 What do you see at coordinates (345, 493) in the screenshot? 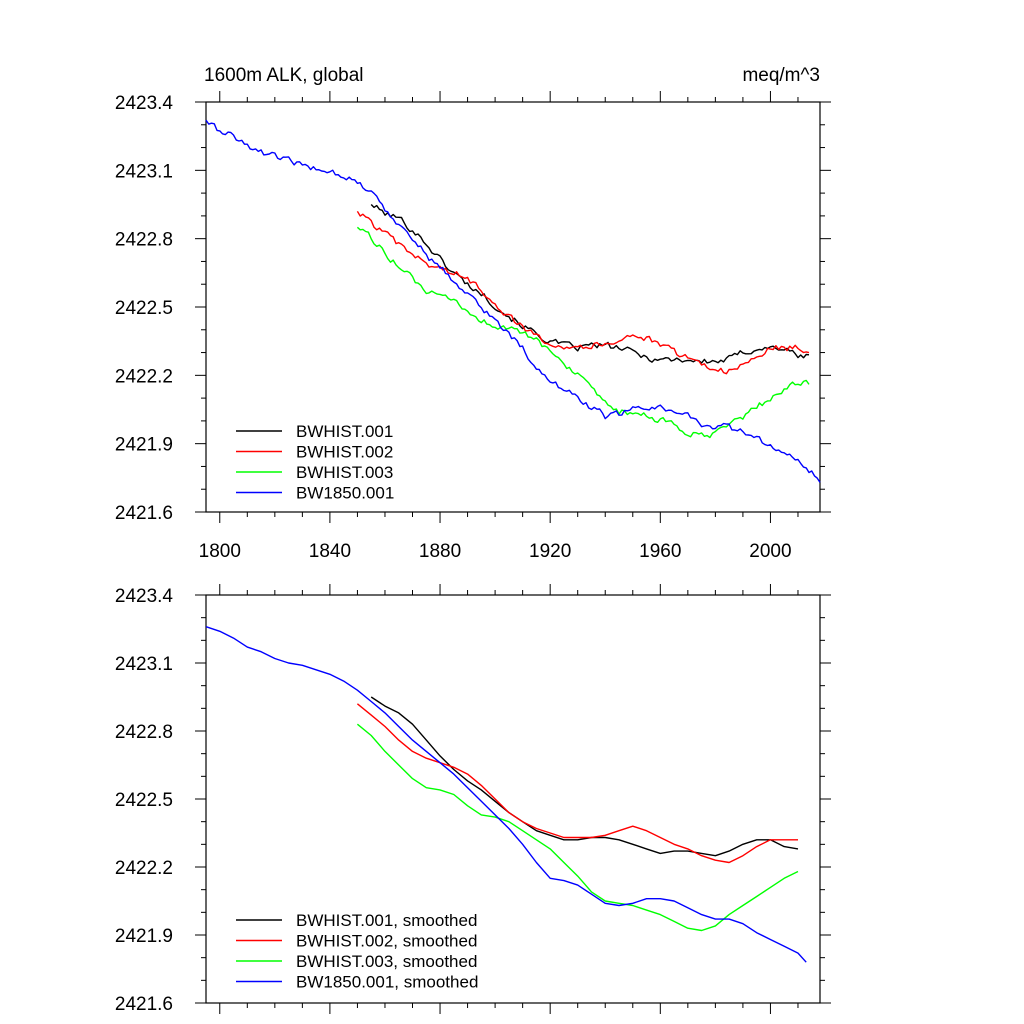
I see `legend-label-3: BW1850.001` at bounding box center [345, 493].